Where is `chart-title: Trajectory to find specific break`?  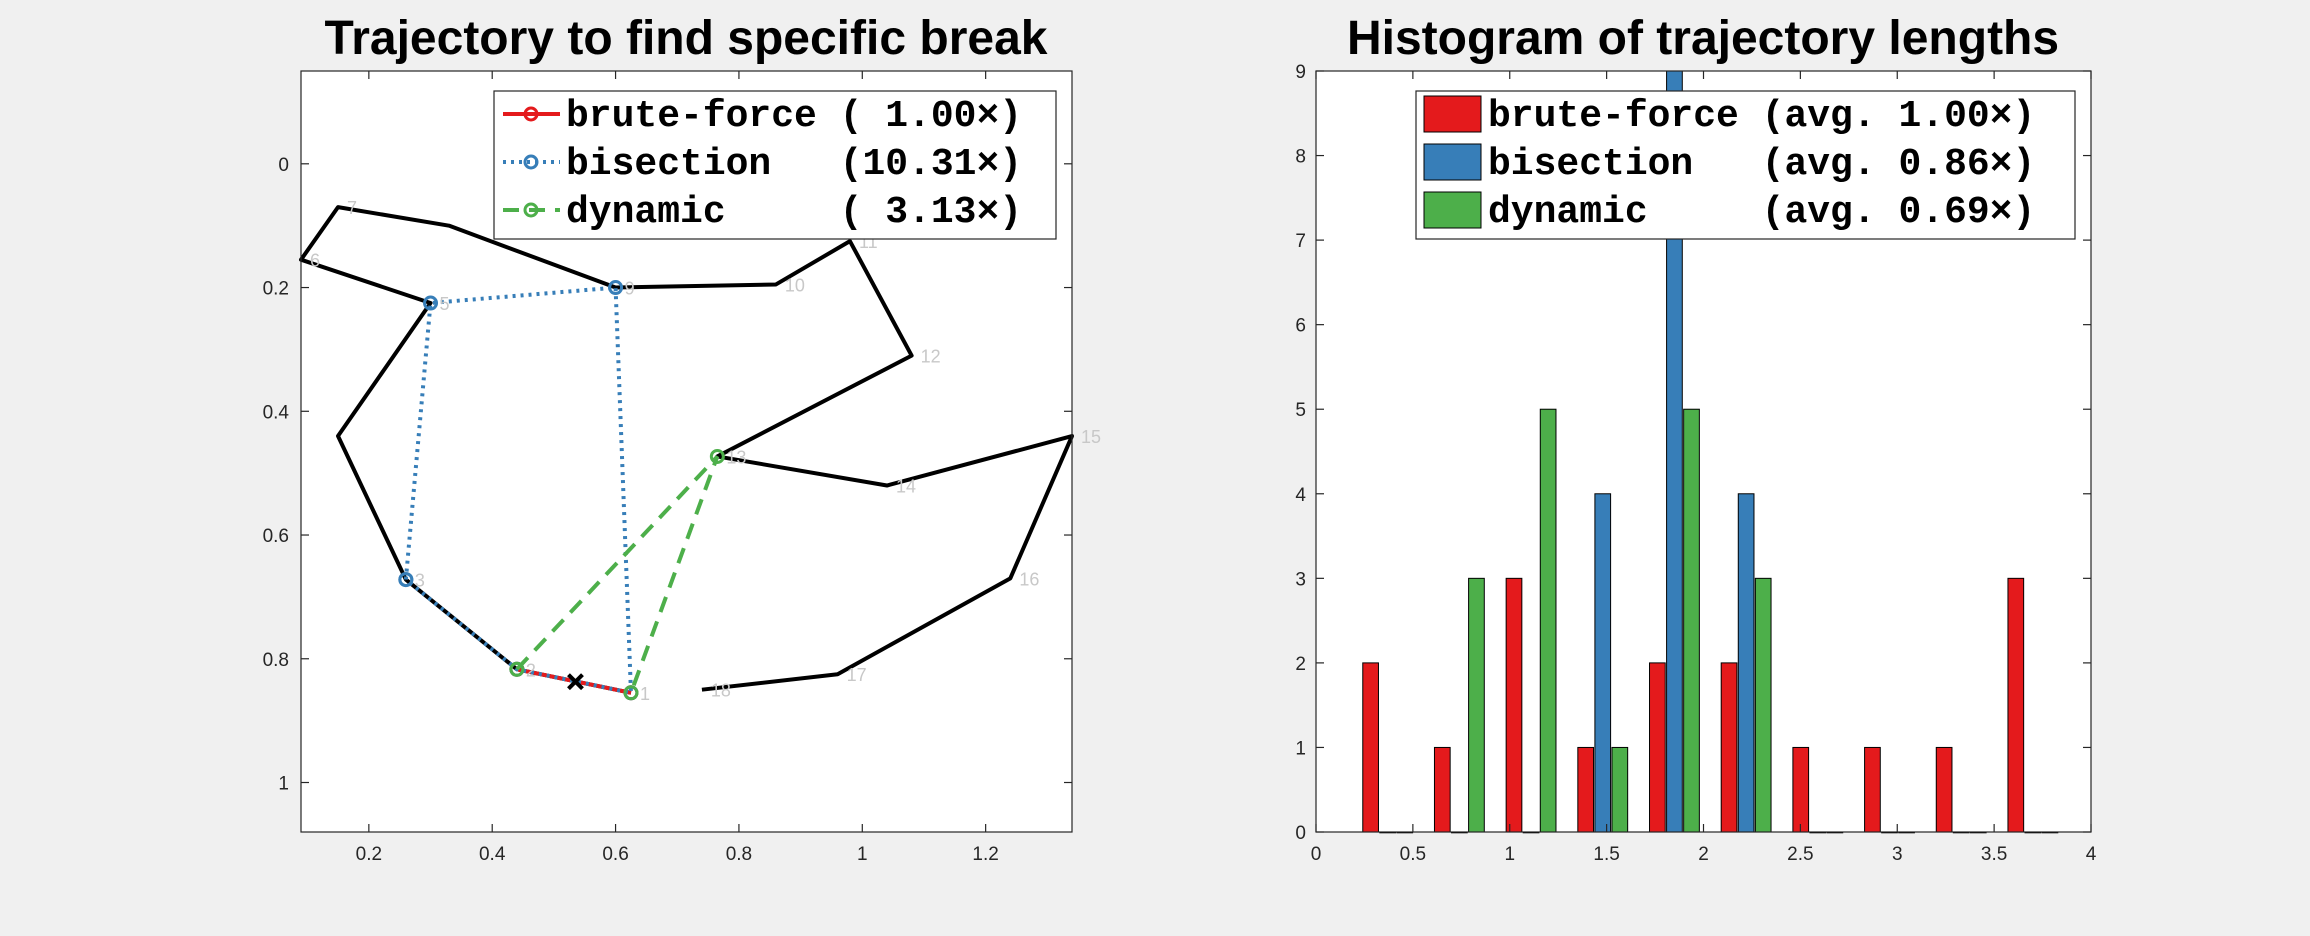 chart-title: Trajectory to find specific break is located at coordinates (686, 38).